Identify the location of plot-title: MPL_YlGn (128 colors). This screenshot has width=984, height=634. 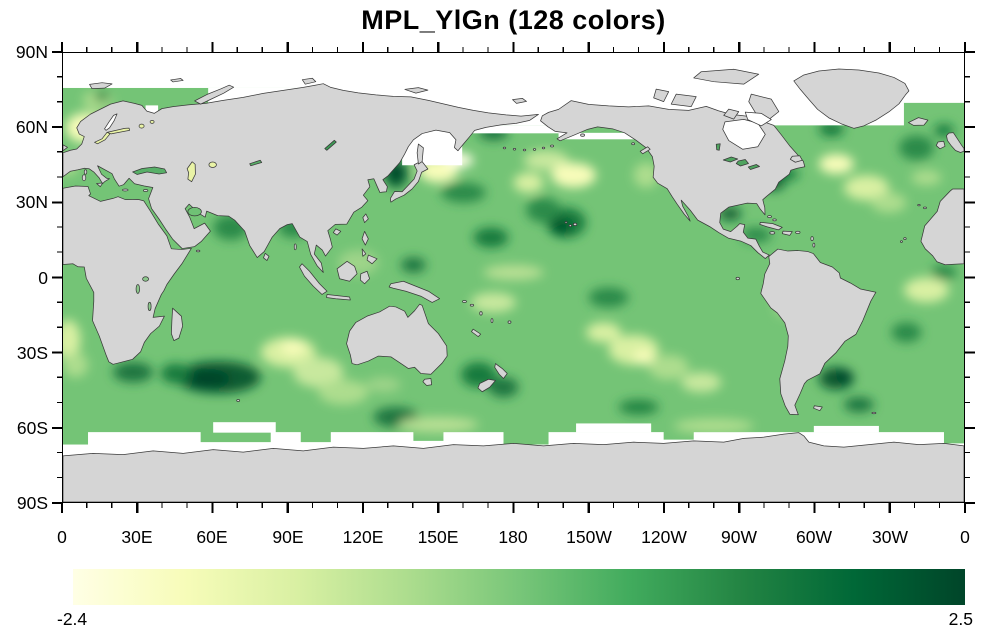
(513, 20).